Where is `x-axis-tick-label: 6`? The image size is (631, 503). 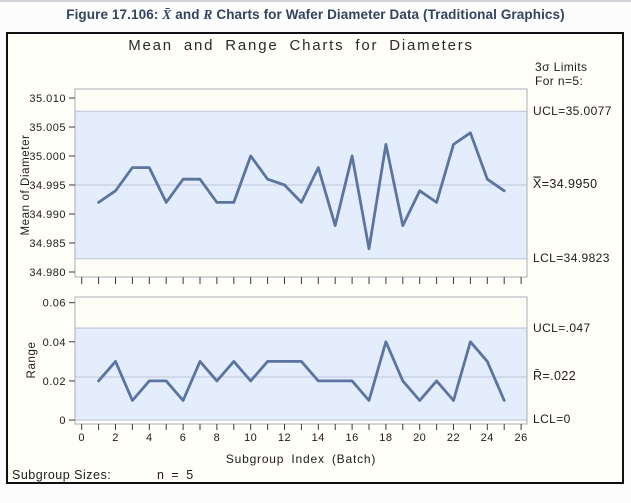
x-axis-tick-label: 6 is located at coordinates (183, 438).